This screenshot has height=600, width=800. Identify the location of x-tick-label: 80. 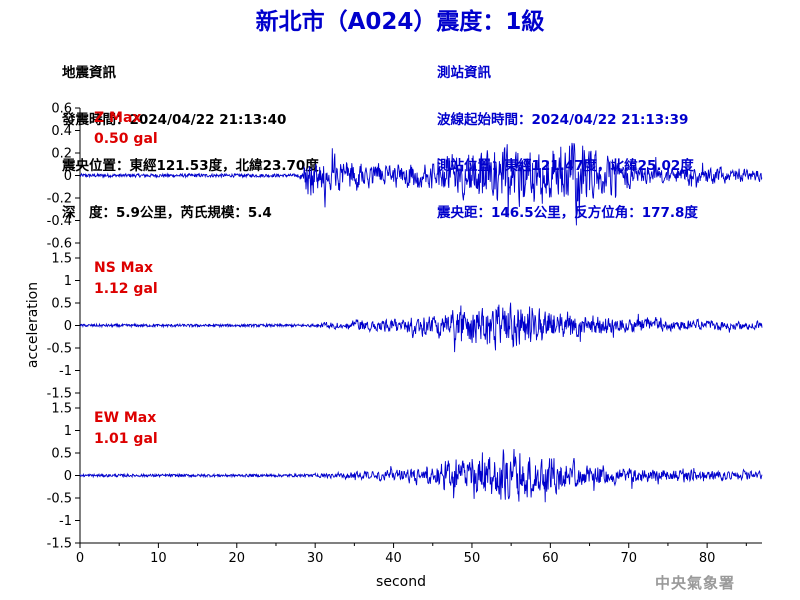
(707, 558).